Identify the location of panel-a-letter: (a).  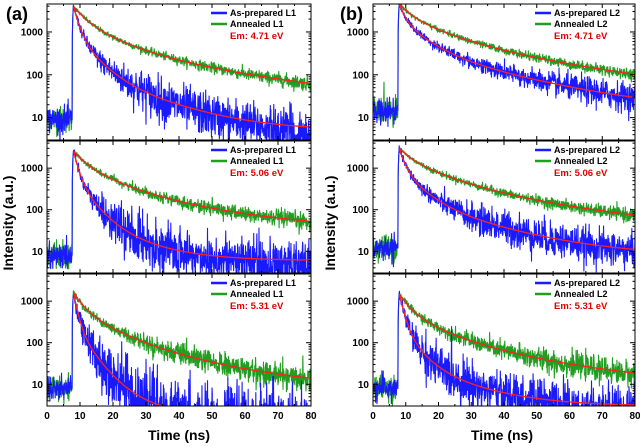
(17, 14).